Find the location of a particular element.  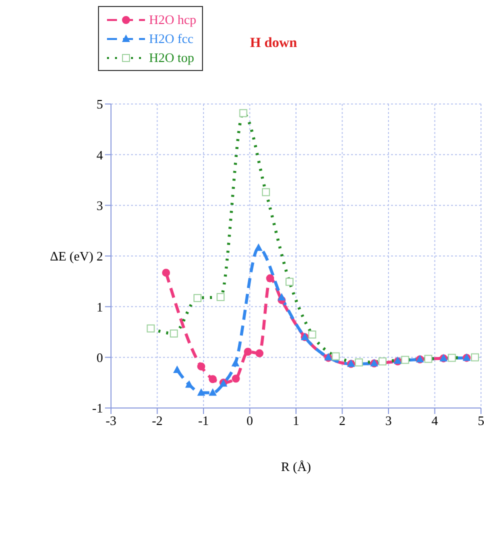

x-tick-label: 2 is located at coordinates (342, 420).